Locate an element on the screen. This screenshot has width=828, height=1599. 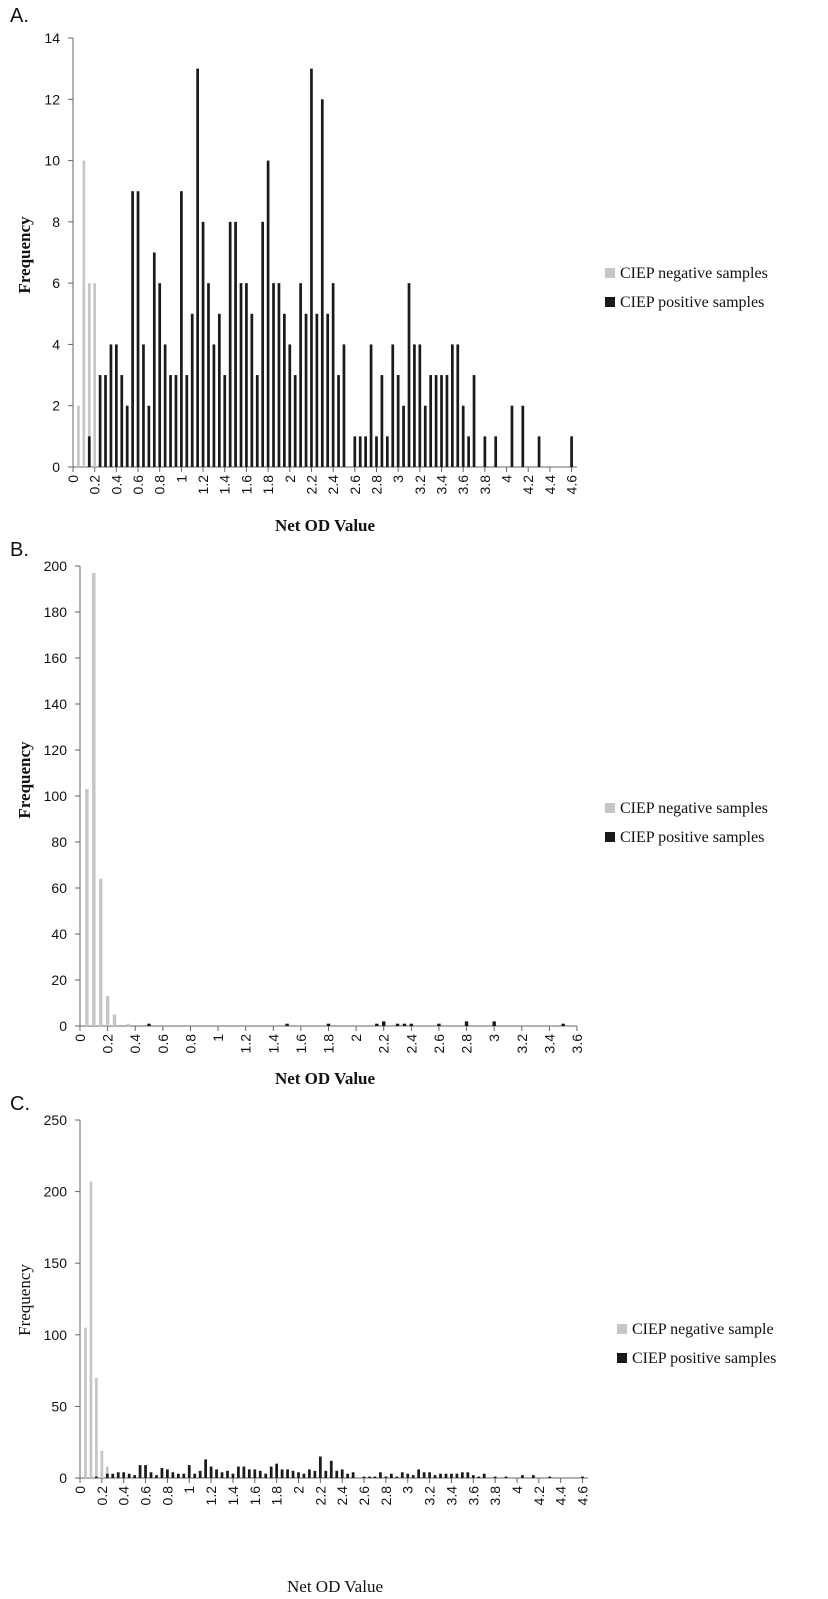
legend-label-negative: CIEP negative sample is located at coordinates (703, 1329).